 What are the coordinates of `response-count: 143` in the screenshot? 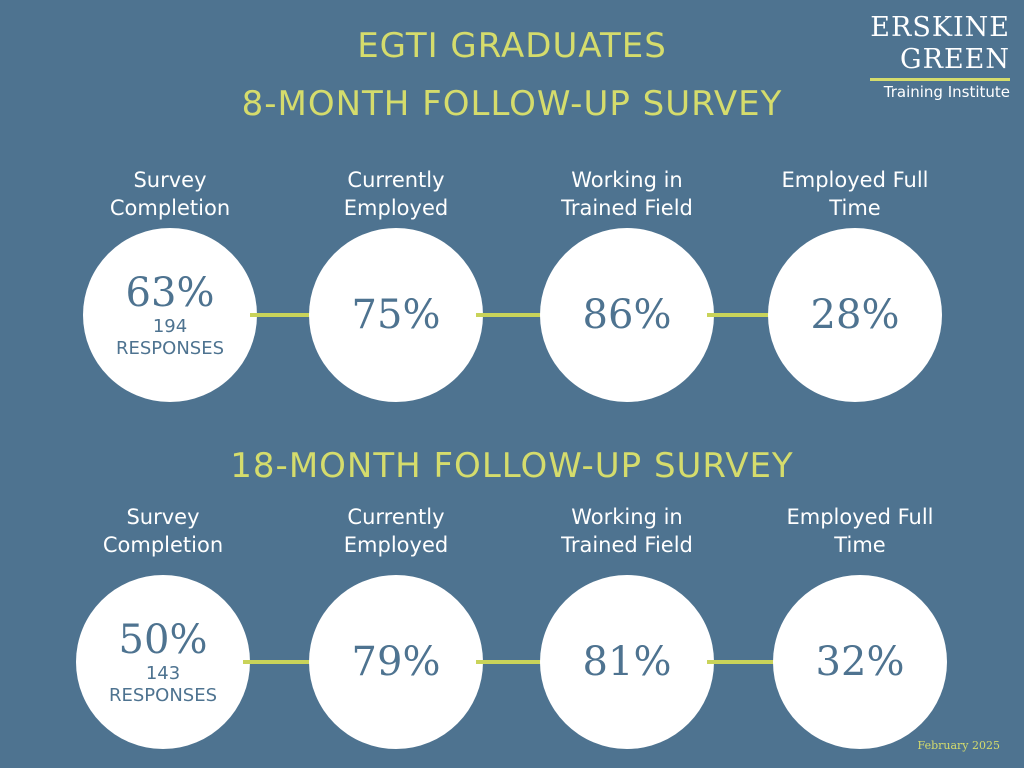 It's located at (163, 673).